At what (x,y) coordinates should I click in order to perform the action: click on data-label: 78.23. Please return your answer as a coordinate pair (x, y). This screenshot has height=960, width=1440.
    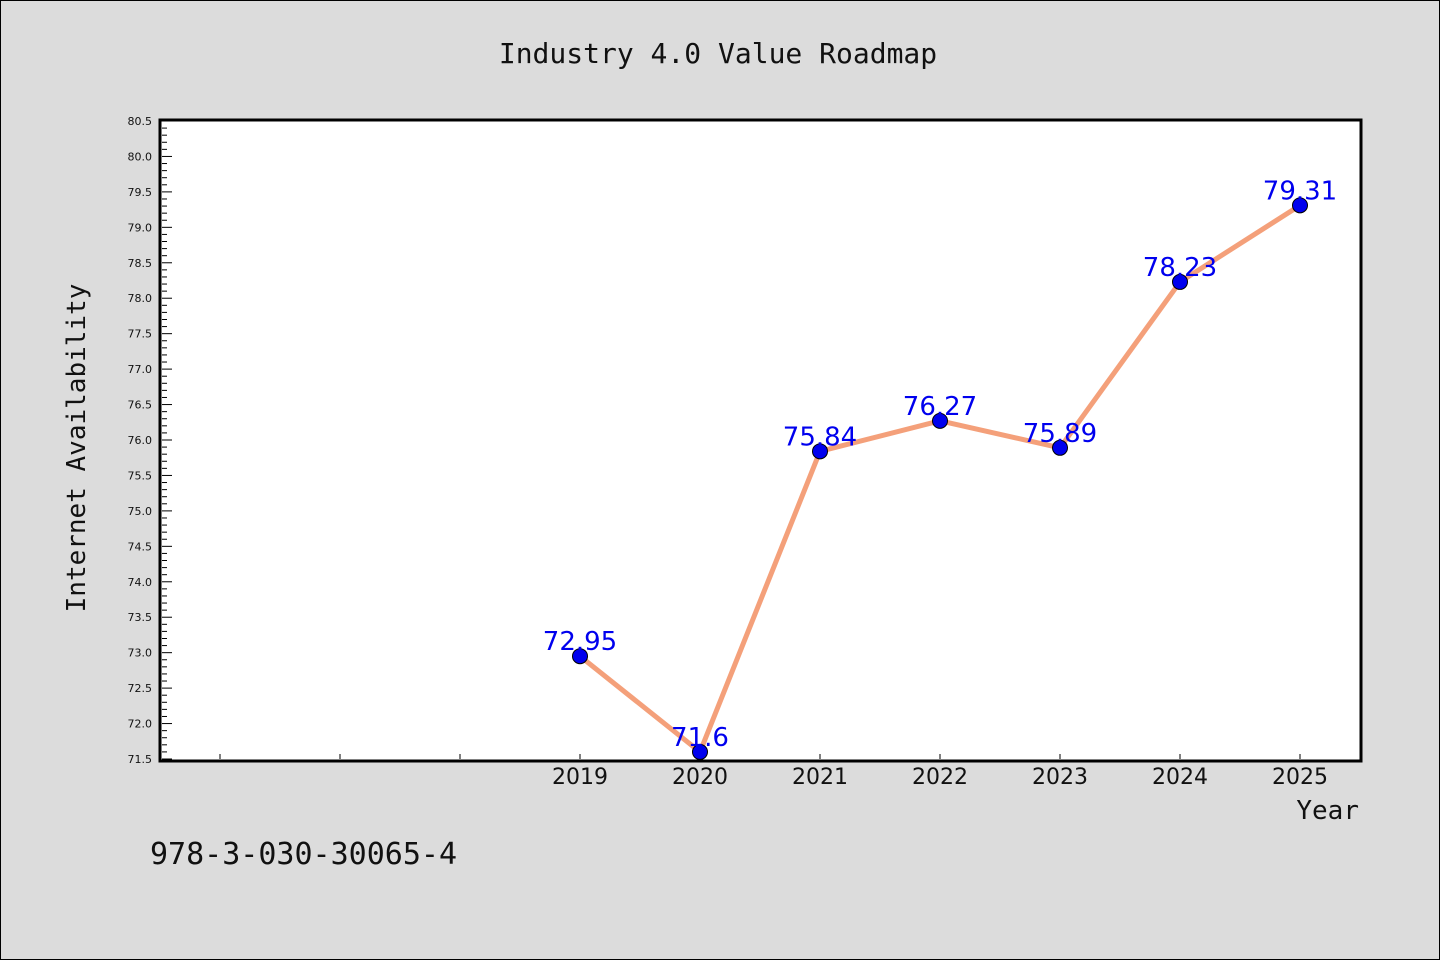
    Looking at the image, I should click on (1180, 268).